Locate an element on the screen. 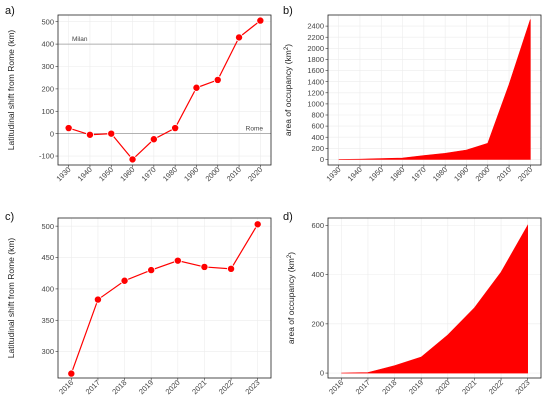  line-series is located at coordinates (164, 298).